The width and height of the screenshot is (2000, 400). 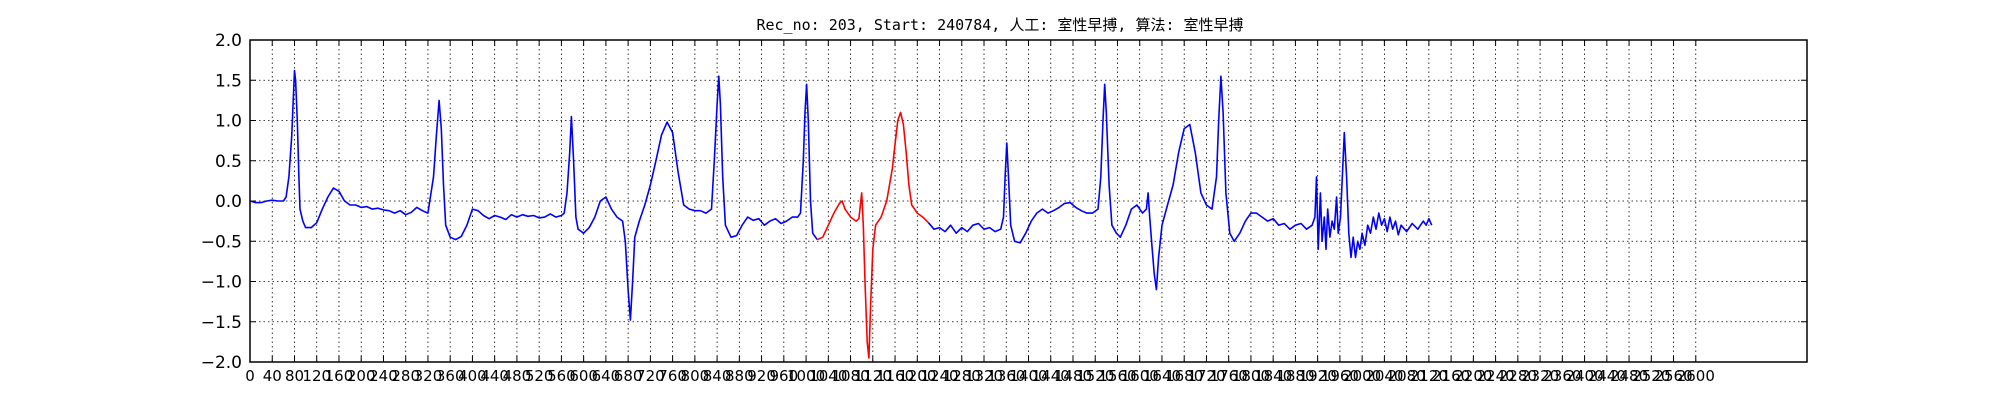 What do you see at coordinates (984, 376) in the screenshot?
I see `x-tick-label: 1320` at bounding box center [984, 376].